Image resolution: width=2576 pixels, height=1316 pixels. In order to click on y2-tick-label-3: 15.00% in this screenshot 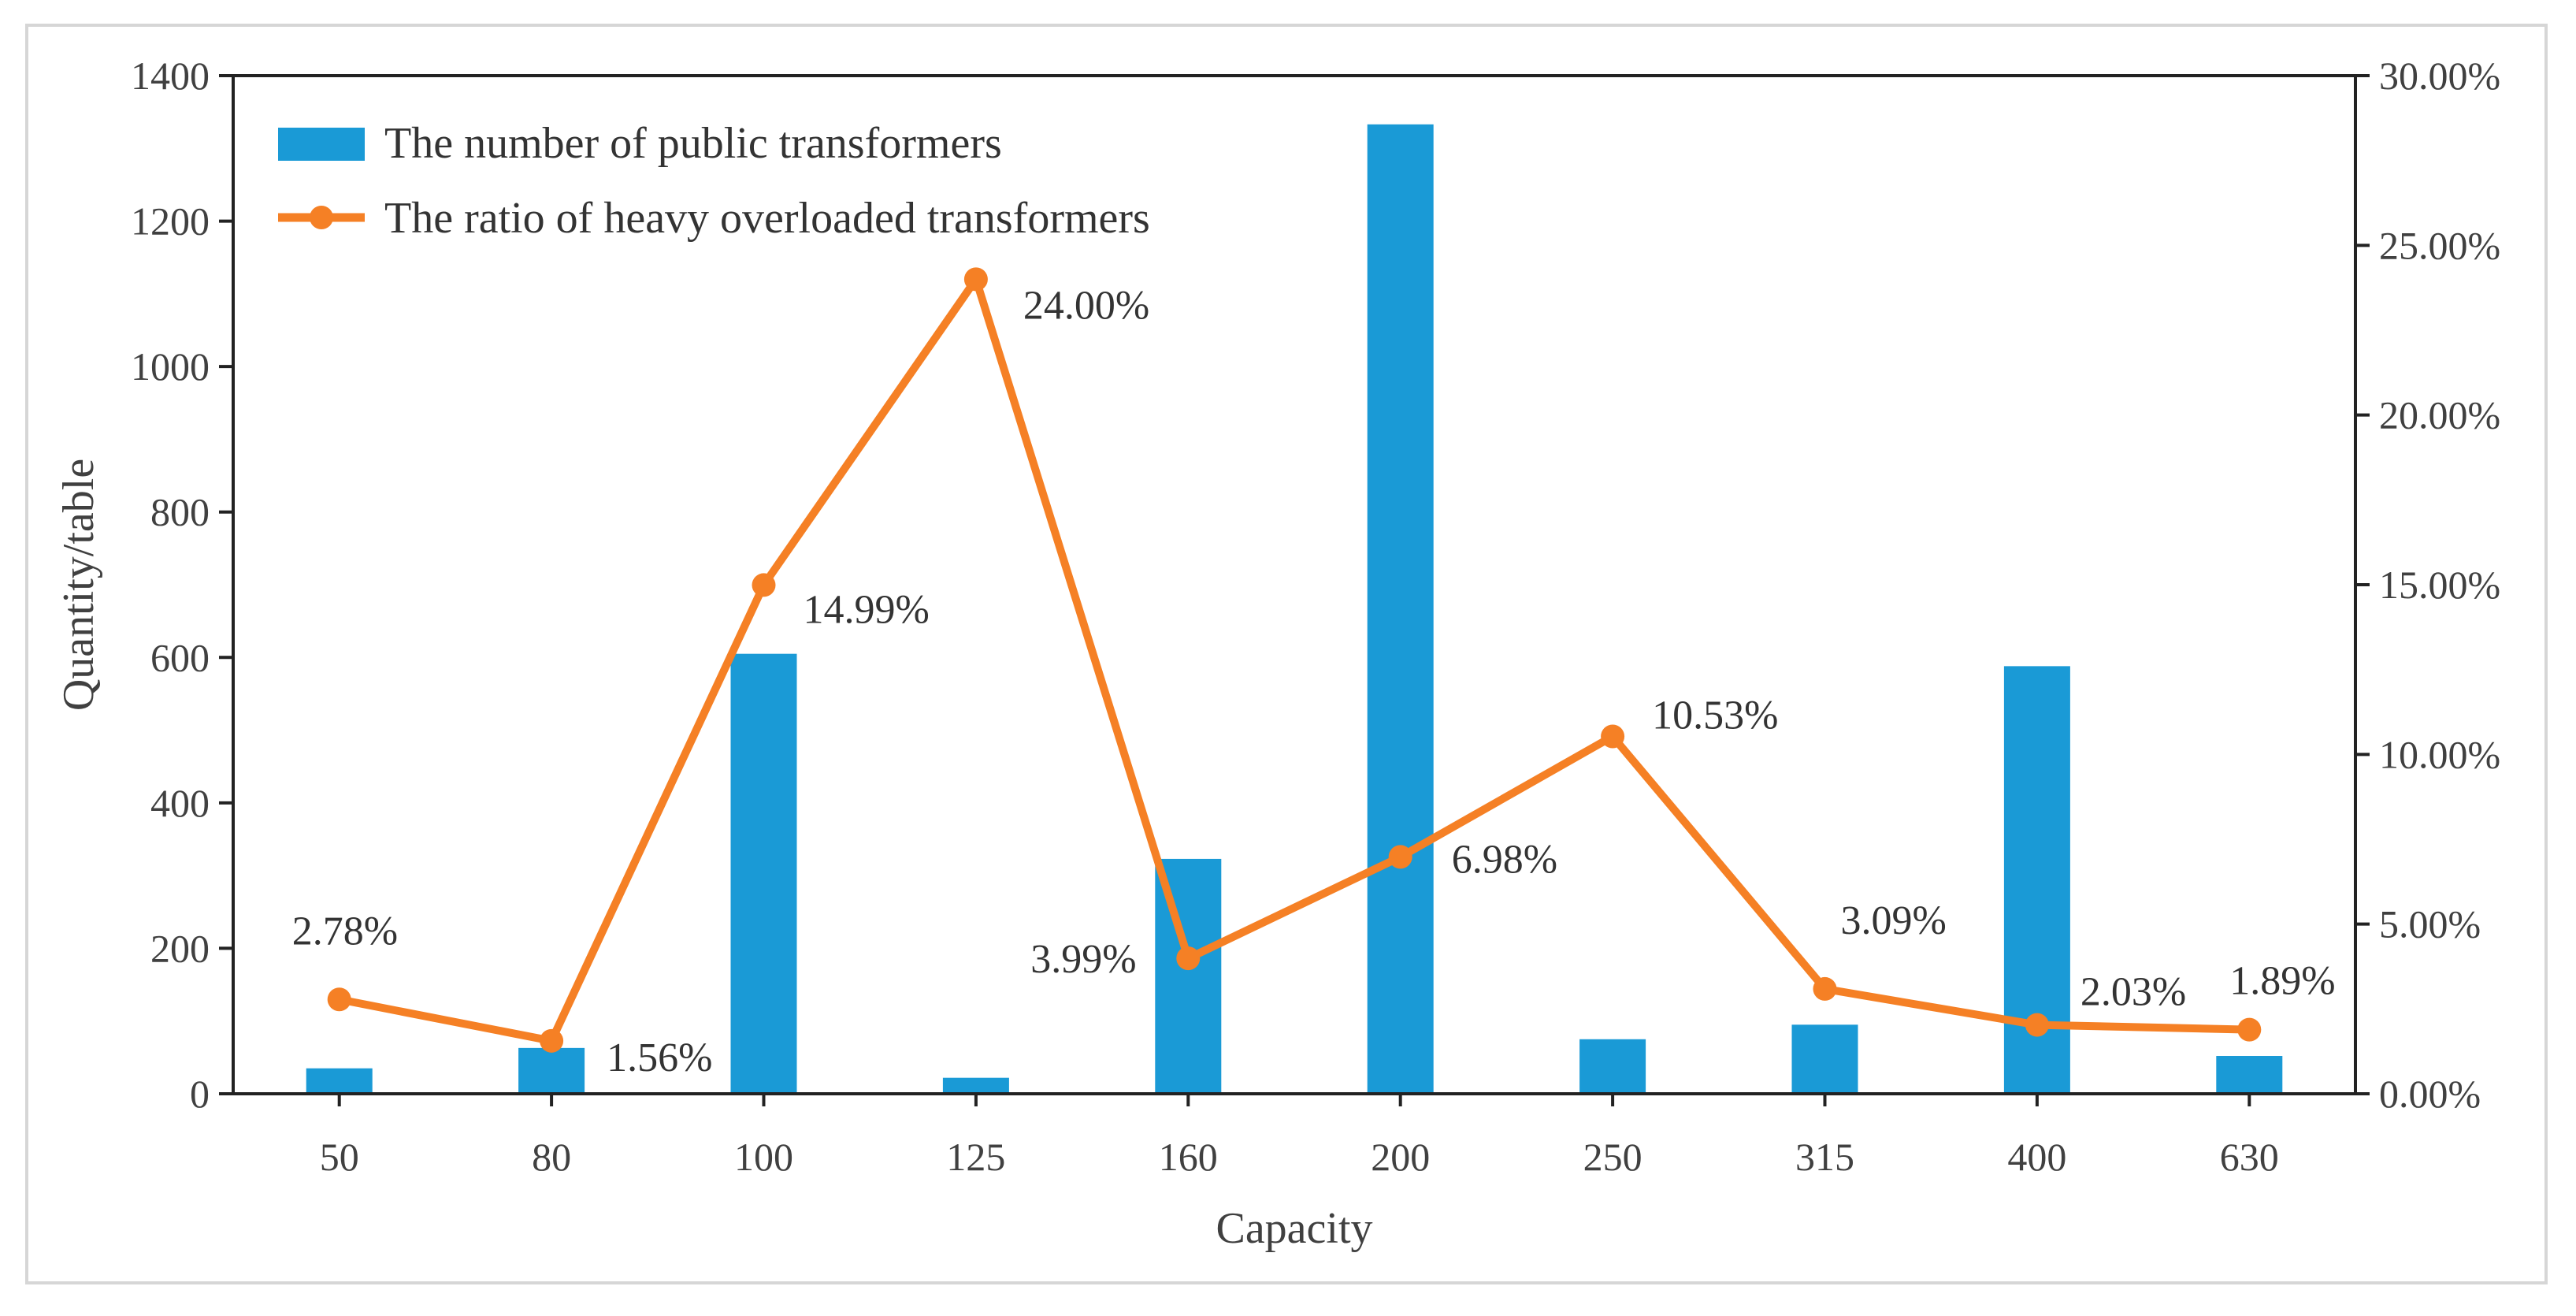, I will do `click(2439, 585)`.